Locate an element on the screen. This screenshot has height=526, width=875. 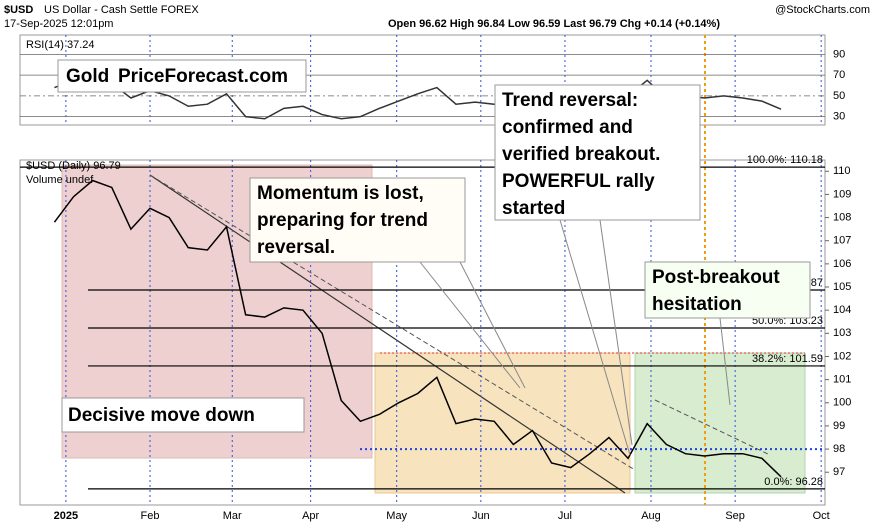
x-tick-label: Oct is located at coordinates (821, 516).